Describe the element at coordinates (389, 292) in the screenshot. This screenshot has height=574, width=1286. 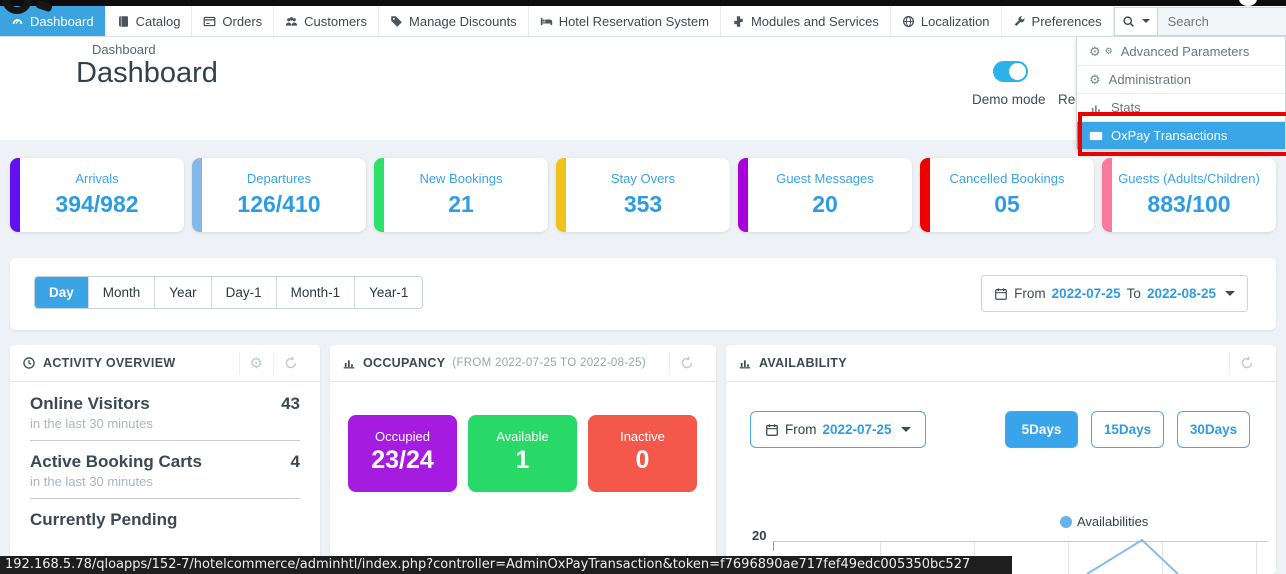
I see `filter-year-1-button: Year-1` at that location.